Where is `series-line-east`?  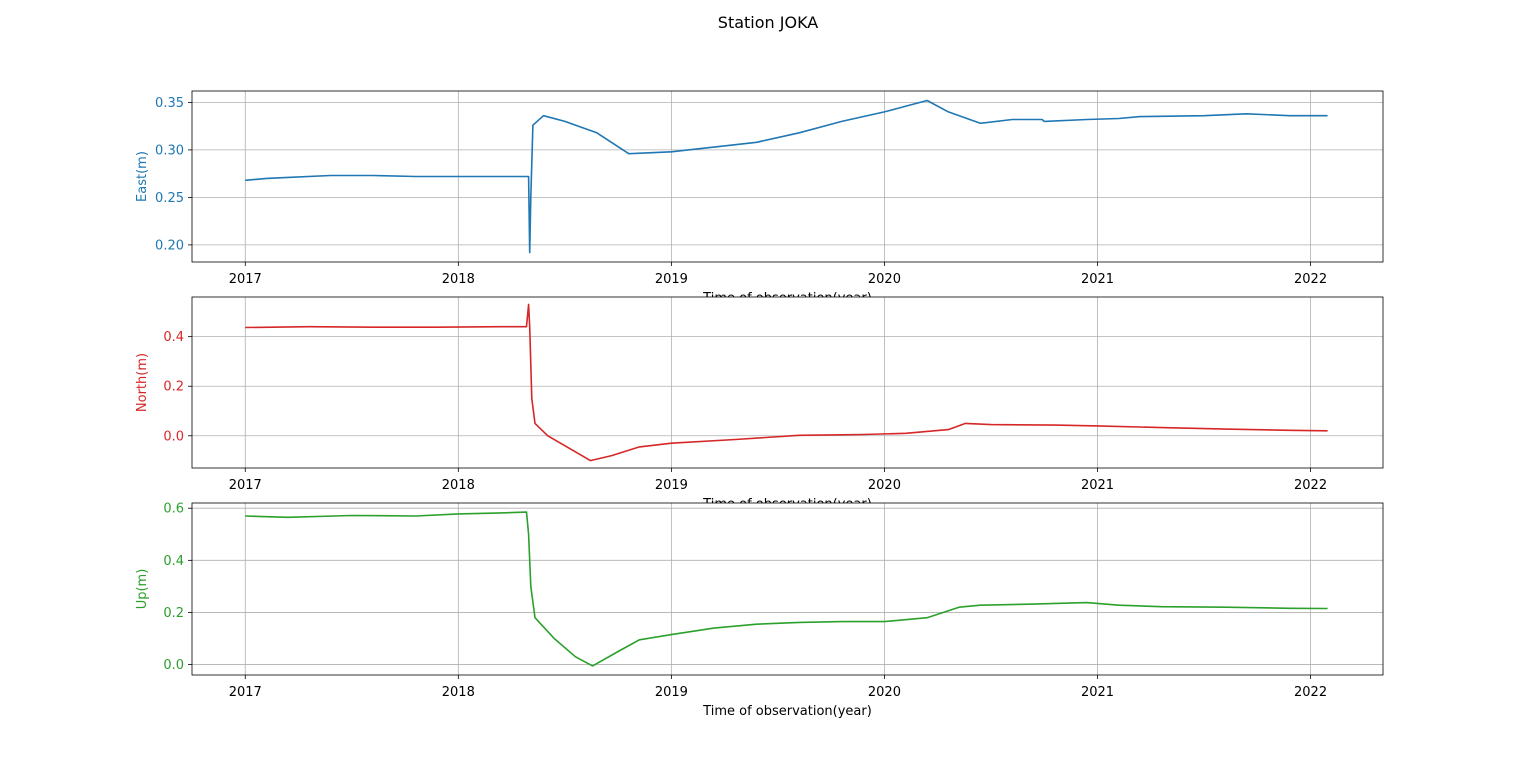 series-line-east is located at coordinates (786, 176).